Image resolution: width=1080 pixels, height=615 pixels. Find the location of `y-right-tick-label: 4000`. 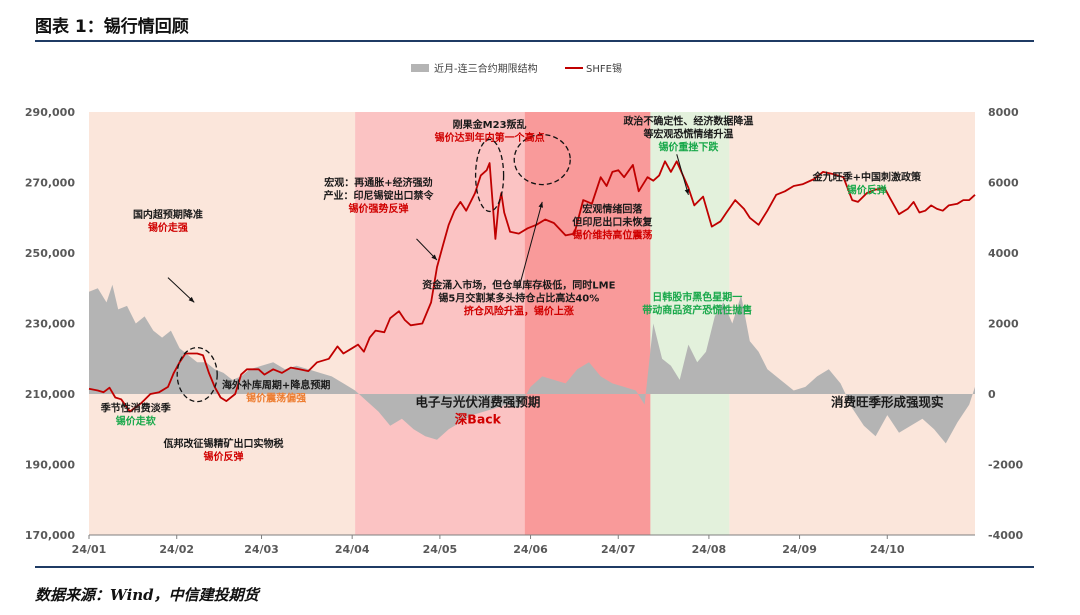

y-right-tick-label: 4000 is located at coordinates (1003, 253).